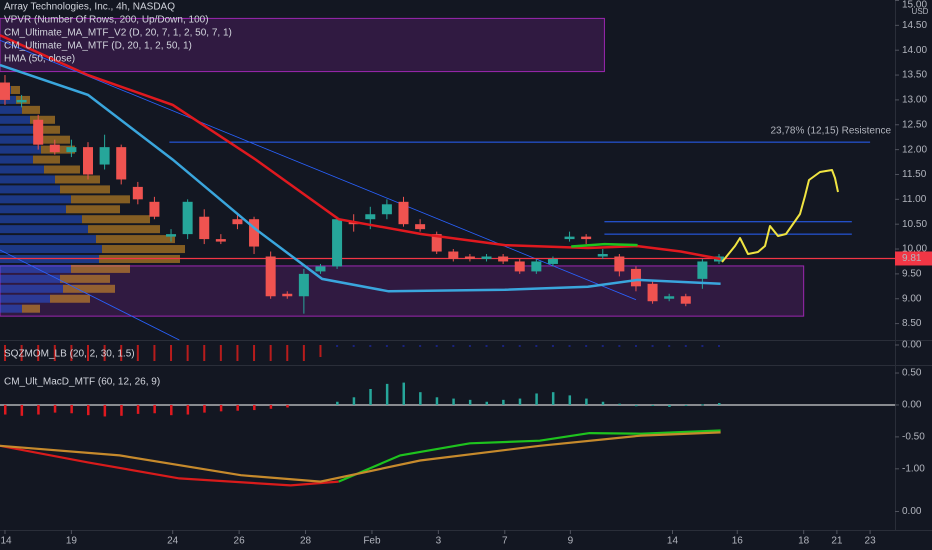 This screenshot has width=932, height=550. Describe the element at coordinates (837, 541) in the screenshot. I see `x-tick-label: 21` at that location.